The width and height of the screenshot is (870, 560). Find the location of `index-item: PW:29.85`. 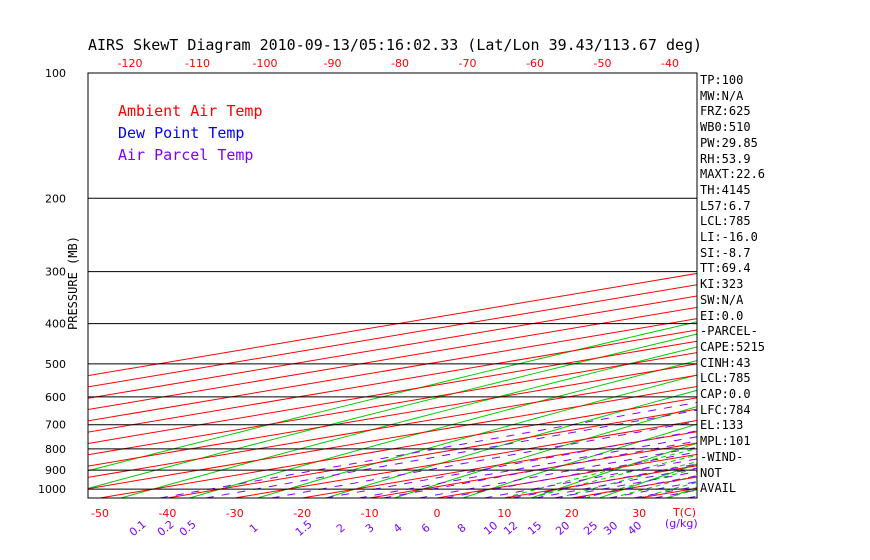

index-item: PW:29.85 is located at coordinates (729, 142).